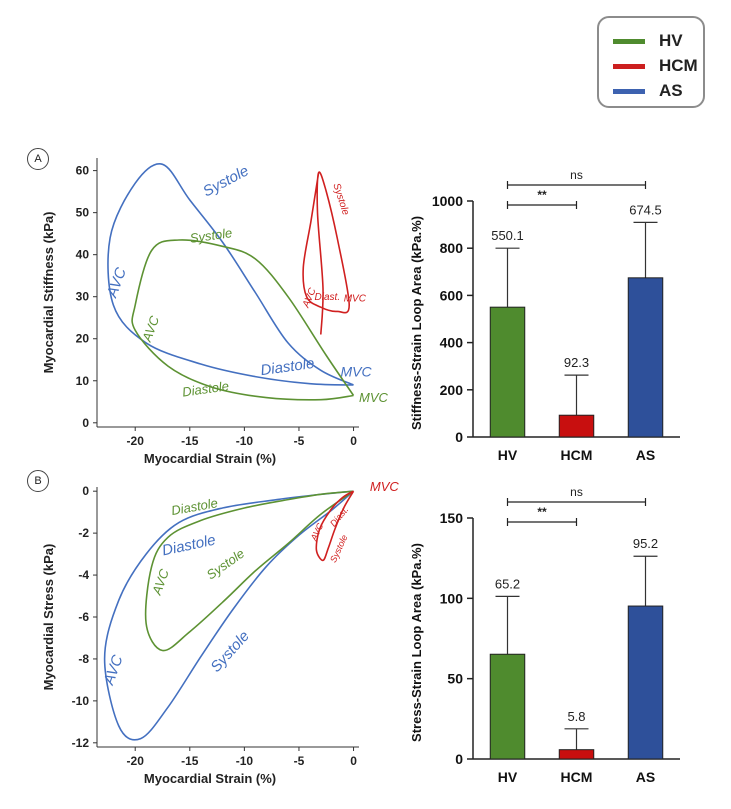 The width and height of the screenshot is (731, 809). Describe the element at coordinates (328, 297) in the screenshot. I see `stiffness-loop-chart-annotation-hcm: Diast.` at that location.